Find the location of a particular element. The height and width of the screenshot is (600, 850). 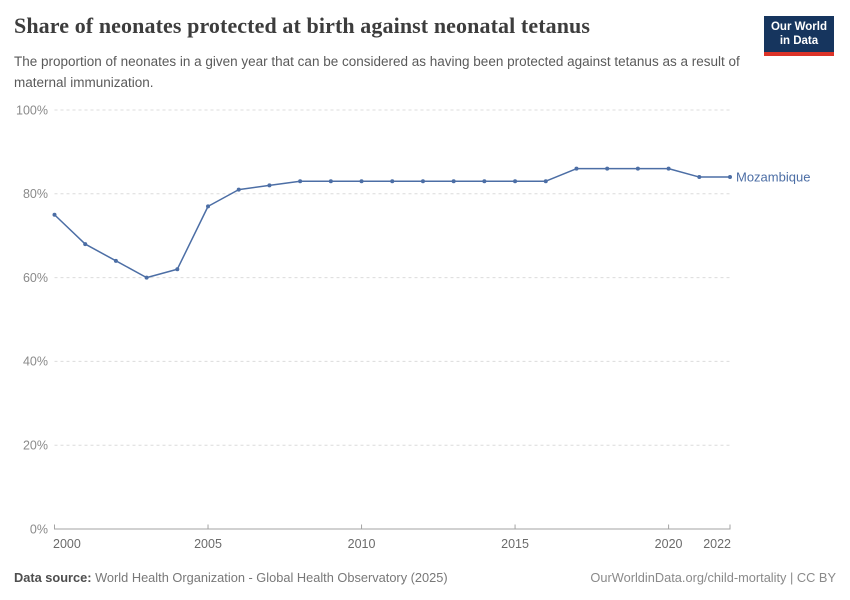

x-tick-label: 2005 is located at coordinates (208, 544).